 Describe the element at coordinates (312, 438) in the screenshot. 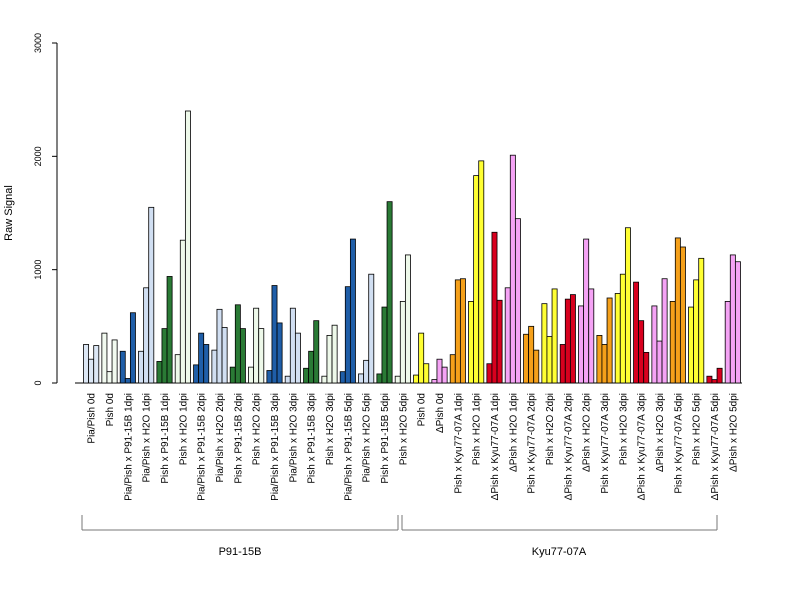

I see `x-tick-label: Pish x P91-15B 3dpi` at that location.